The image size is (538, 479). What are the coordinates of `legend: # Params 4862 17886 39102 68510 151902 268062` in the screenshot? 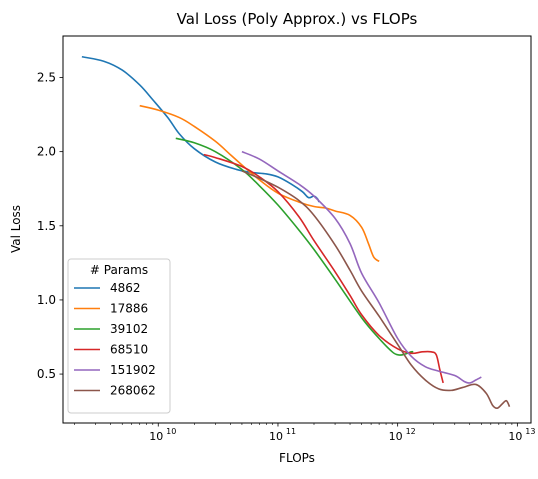 It's located at (119, 336).